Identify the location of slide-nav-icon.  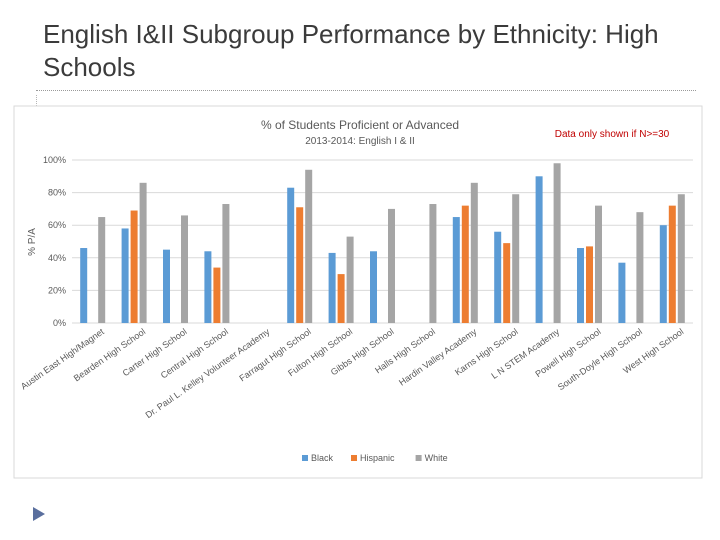
(39, 514).